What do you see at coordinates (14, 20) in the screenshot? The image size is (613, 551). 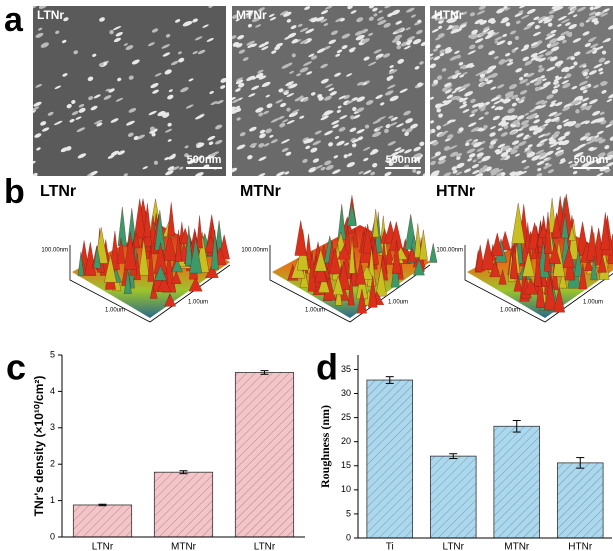 I see `panel-label: a` at bounding box center [14, 20].